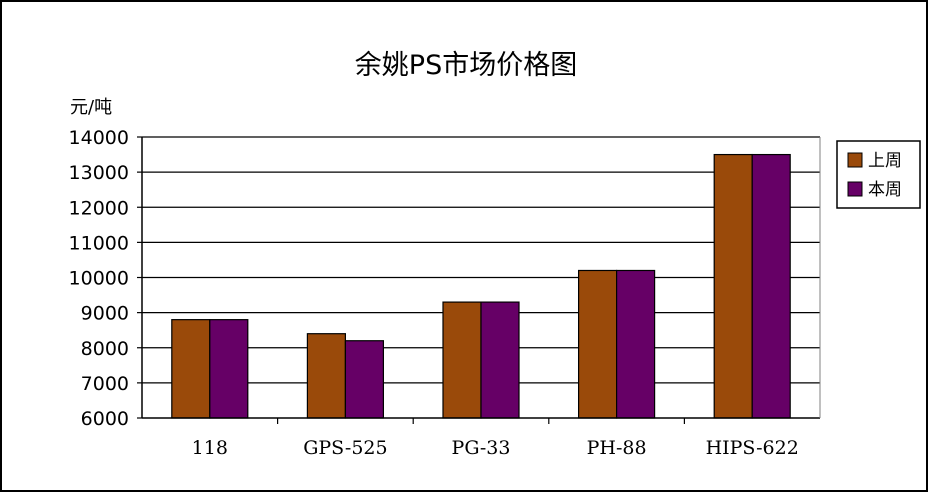  What do you see at coordinates (752, 448) in the screenshot?
I see `x-tick-label: HIPS-622` at bounding box center [752, 448].